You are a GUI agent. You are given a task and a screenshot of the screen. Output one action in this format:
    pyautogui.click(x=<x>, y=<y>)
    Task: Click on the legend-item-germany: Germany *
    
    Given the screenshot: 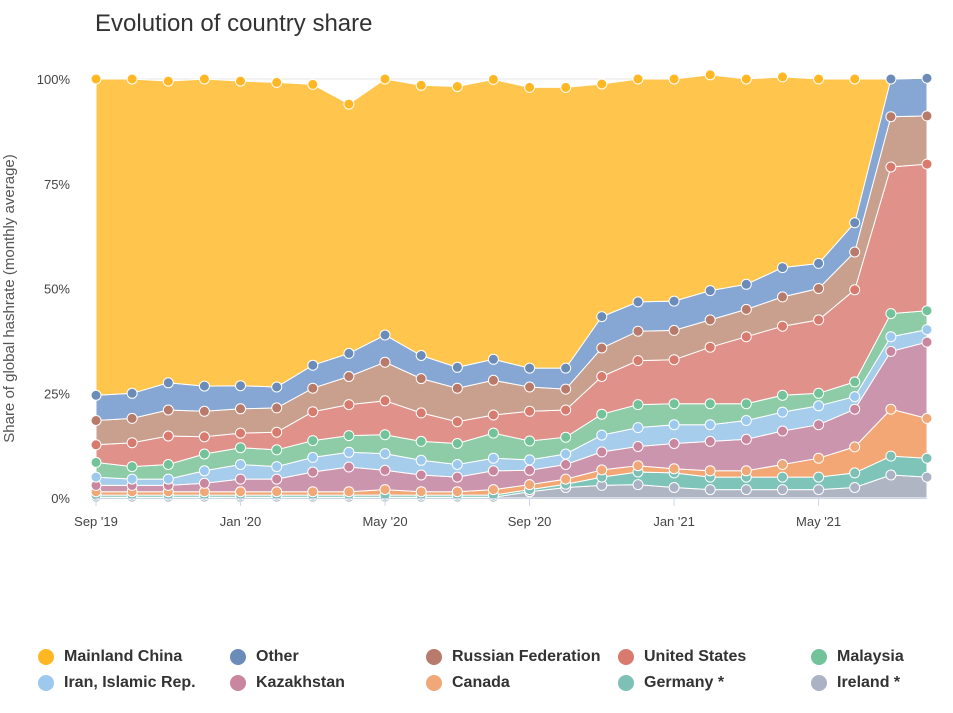 What is the action you would take?
    pyautogui.click(x=671, y=683)
    